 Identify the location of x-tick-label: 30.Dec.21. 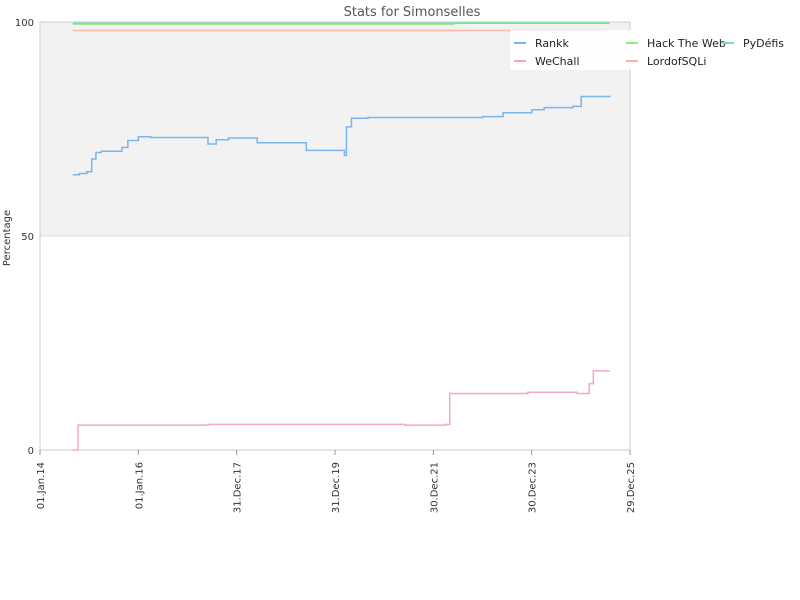
(434, 487).